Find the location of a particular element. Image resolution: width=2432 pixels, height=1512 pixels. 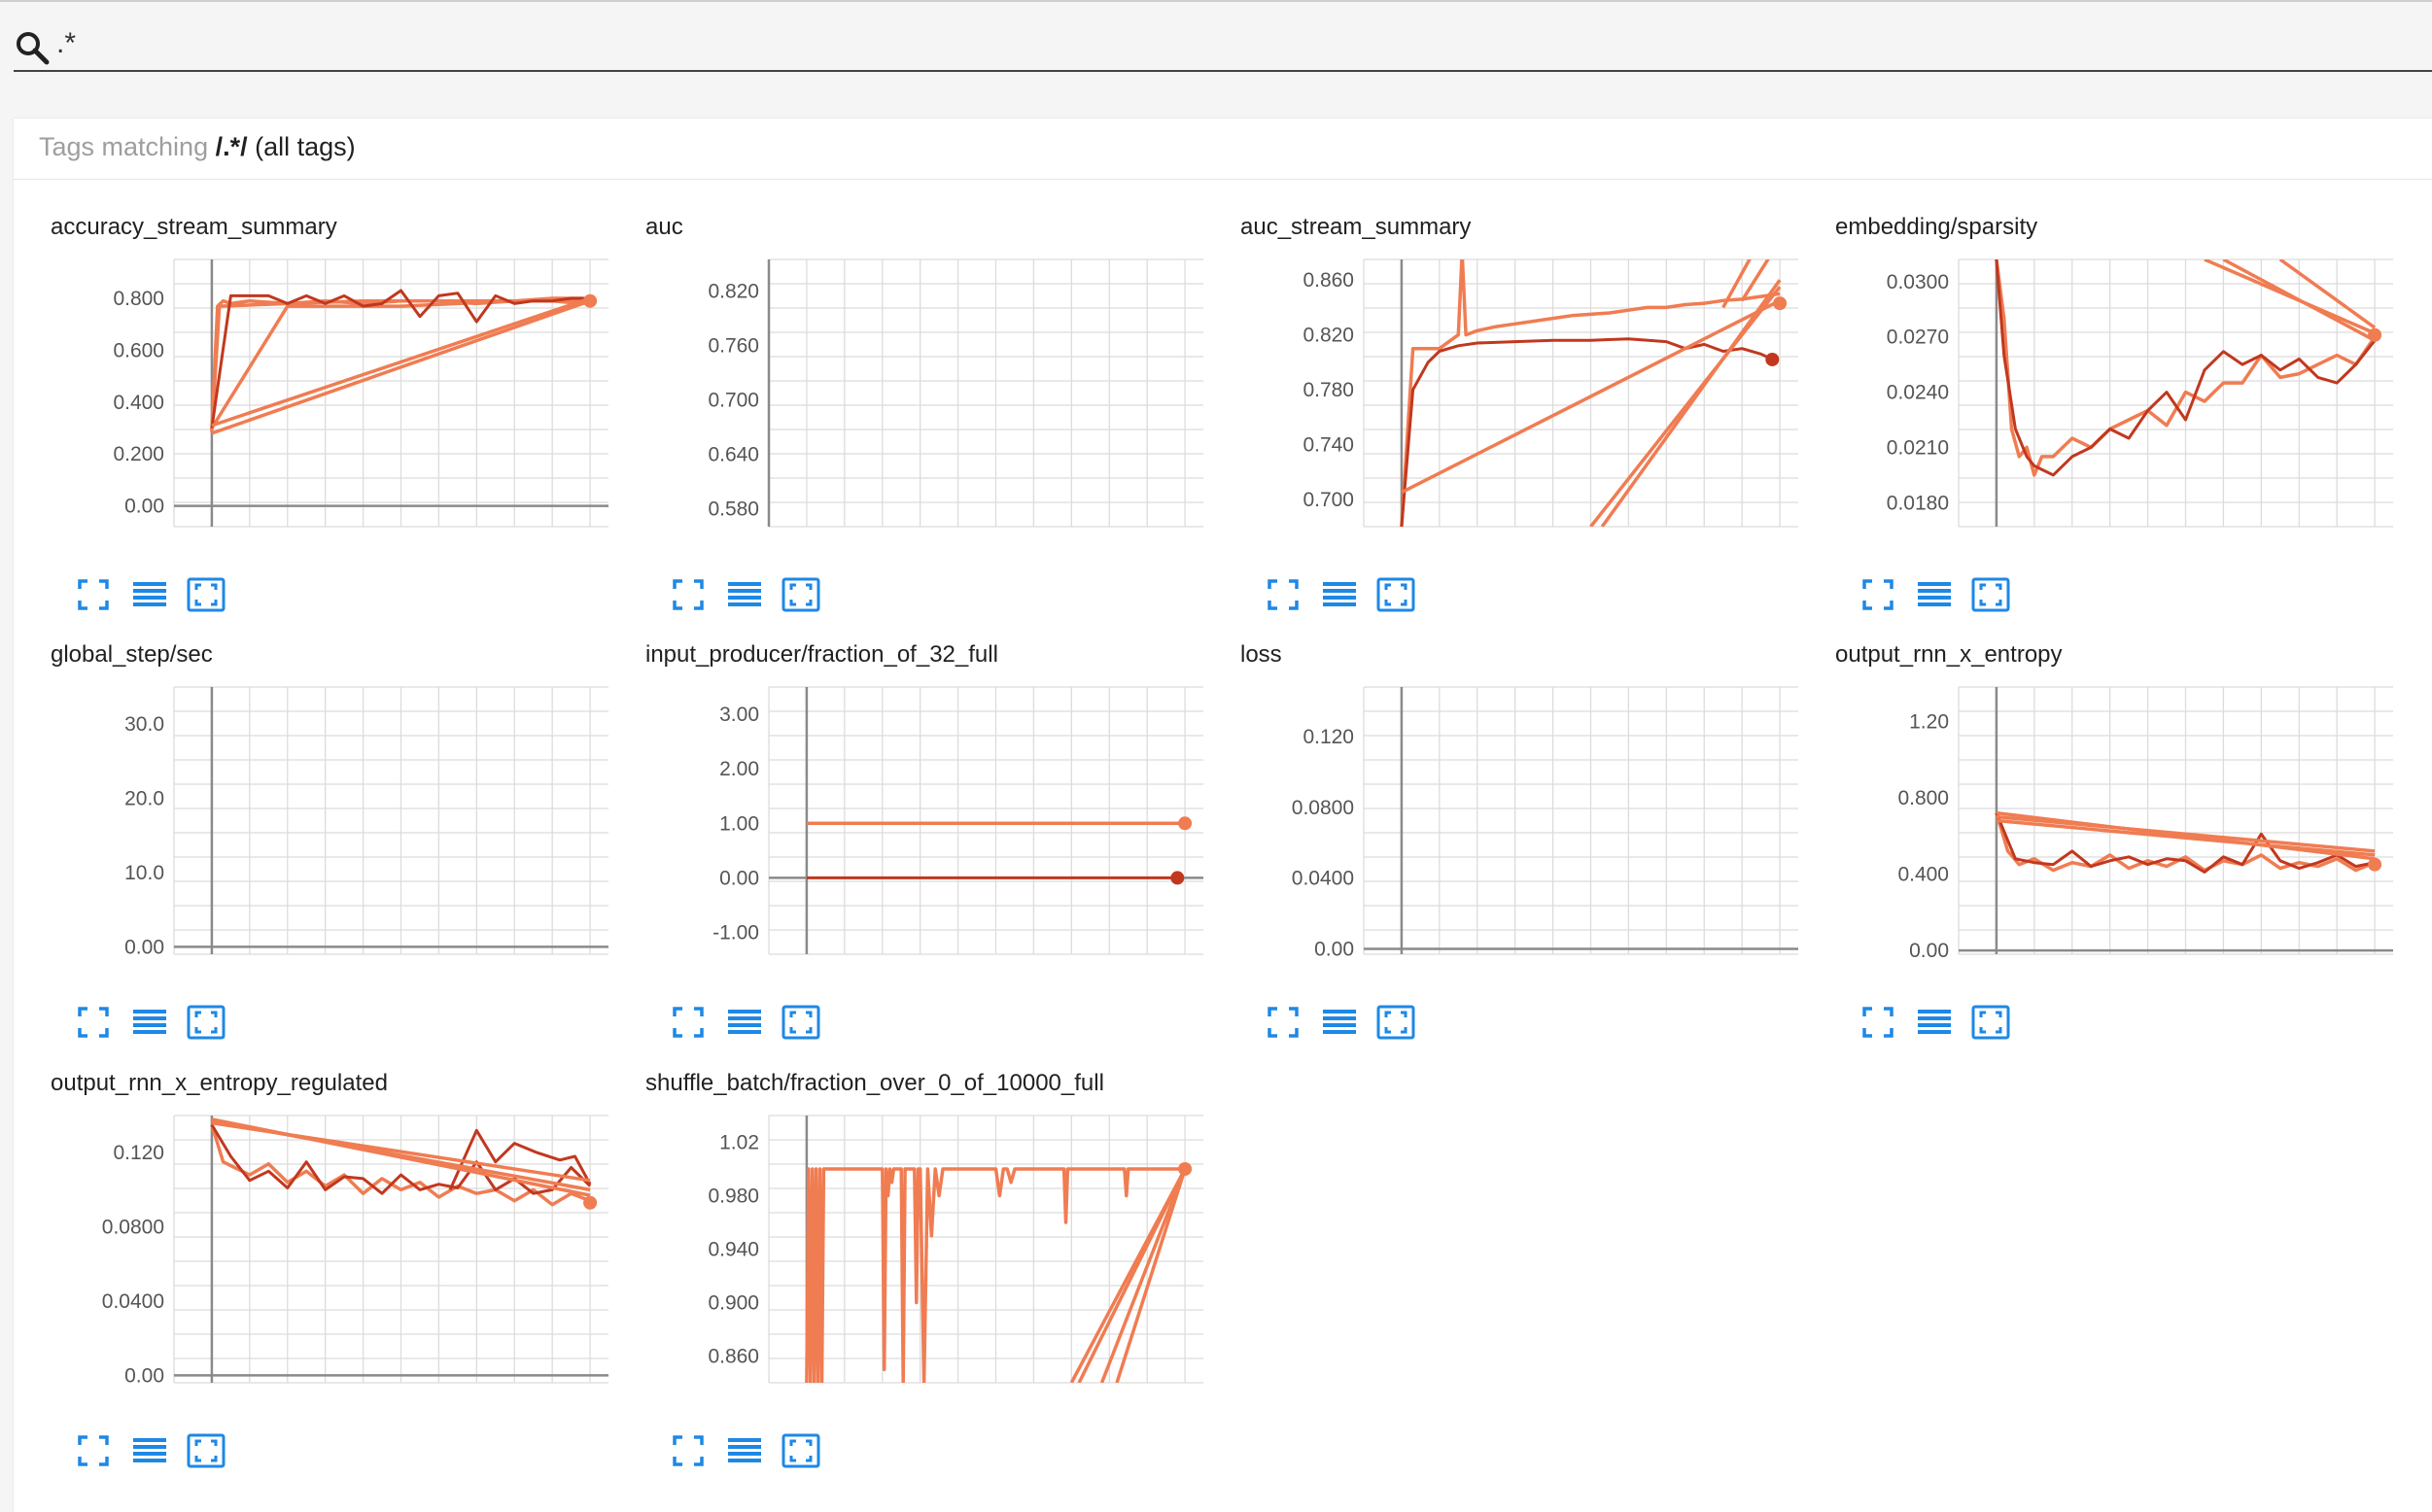

grid is located at coordinates (985, 820).